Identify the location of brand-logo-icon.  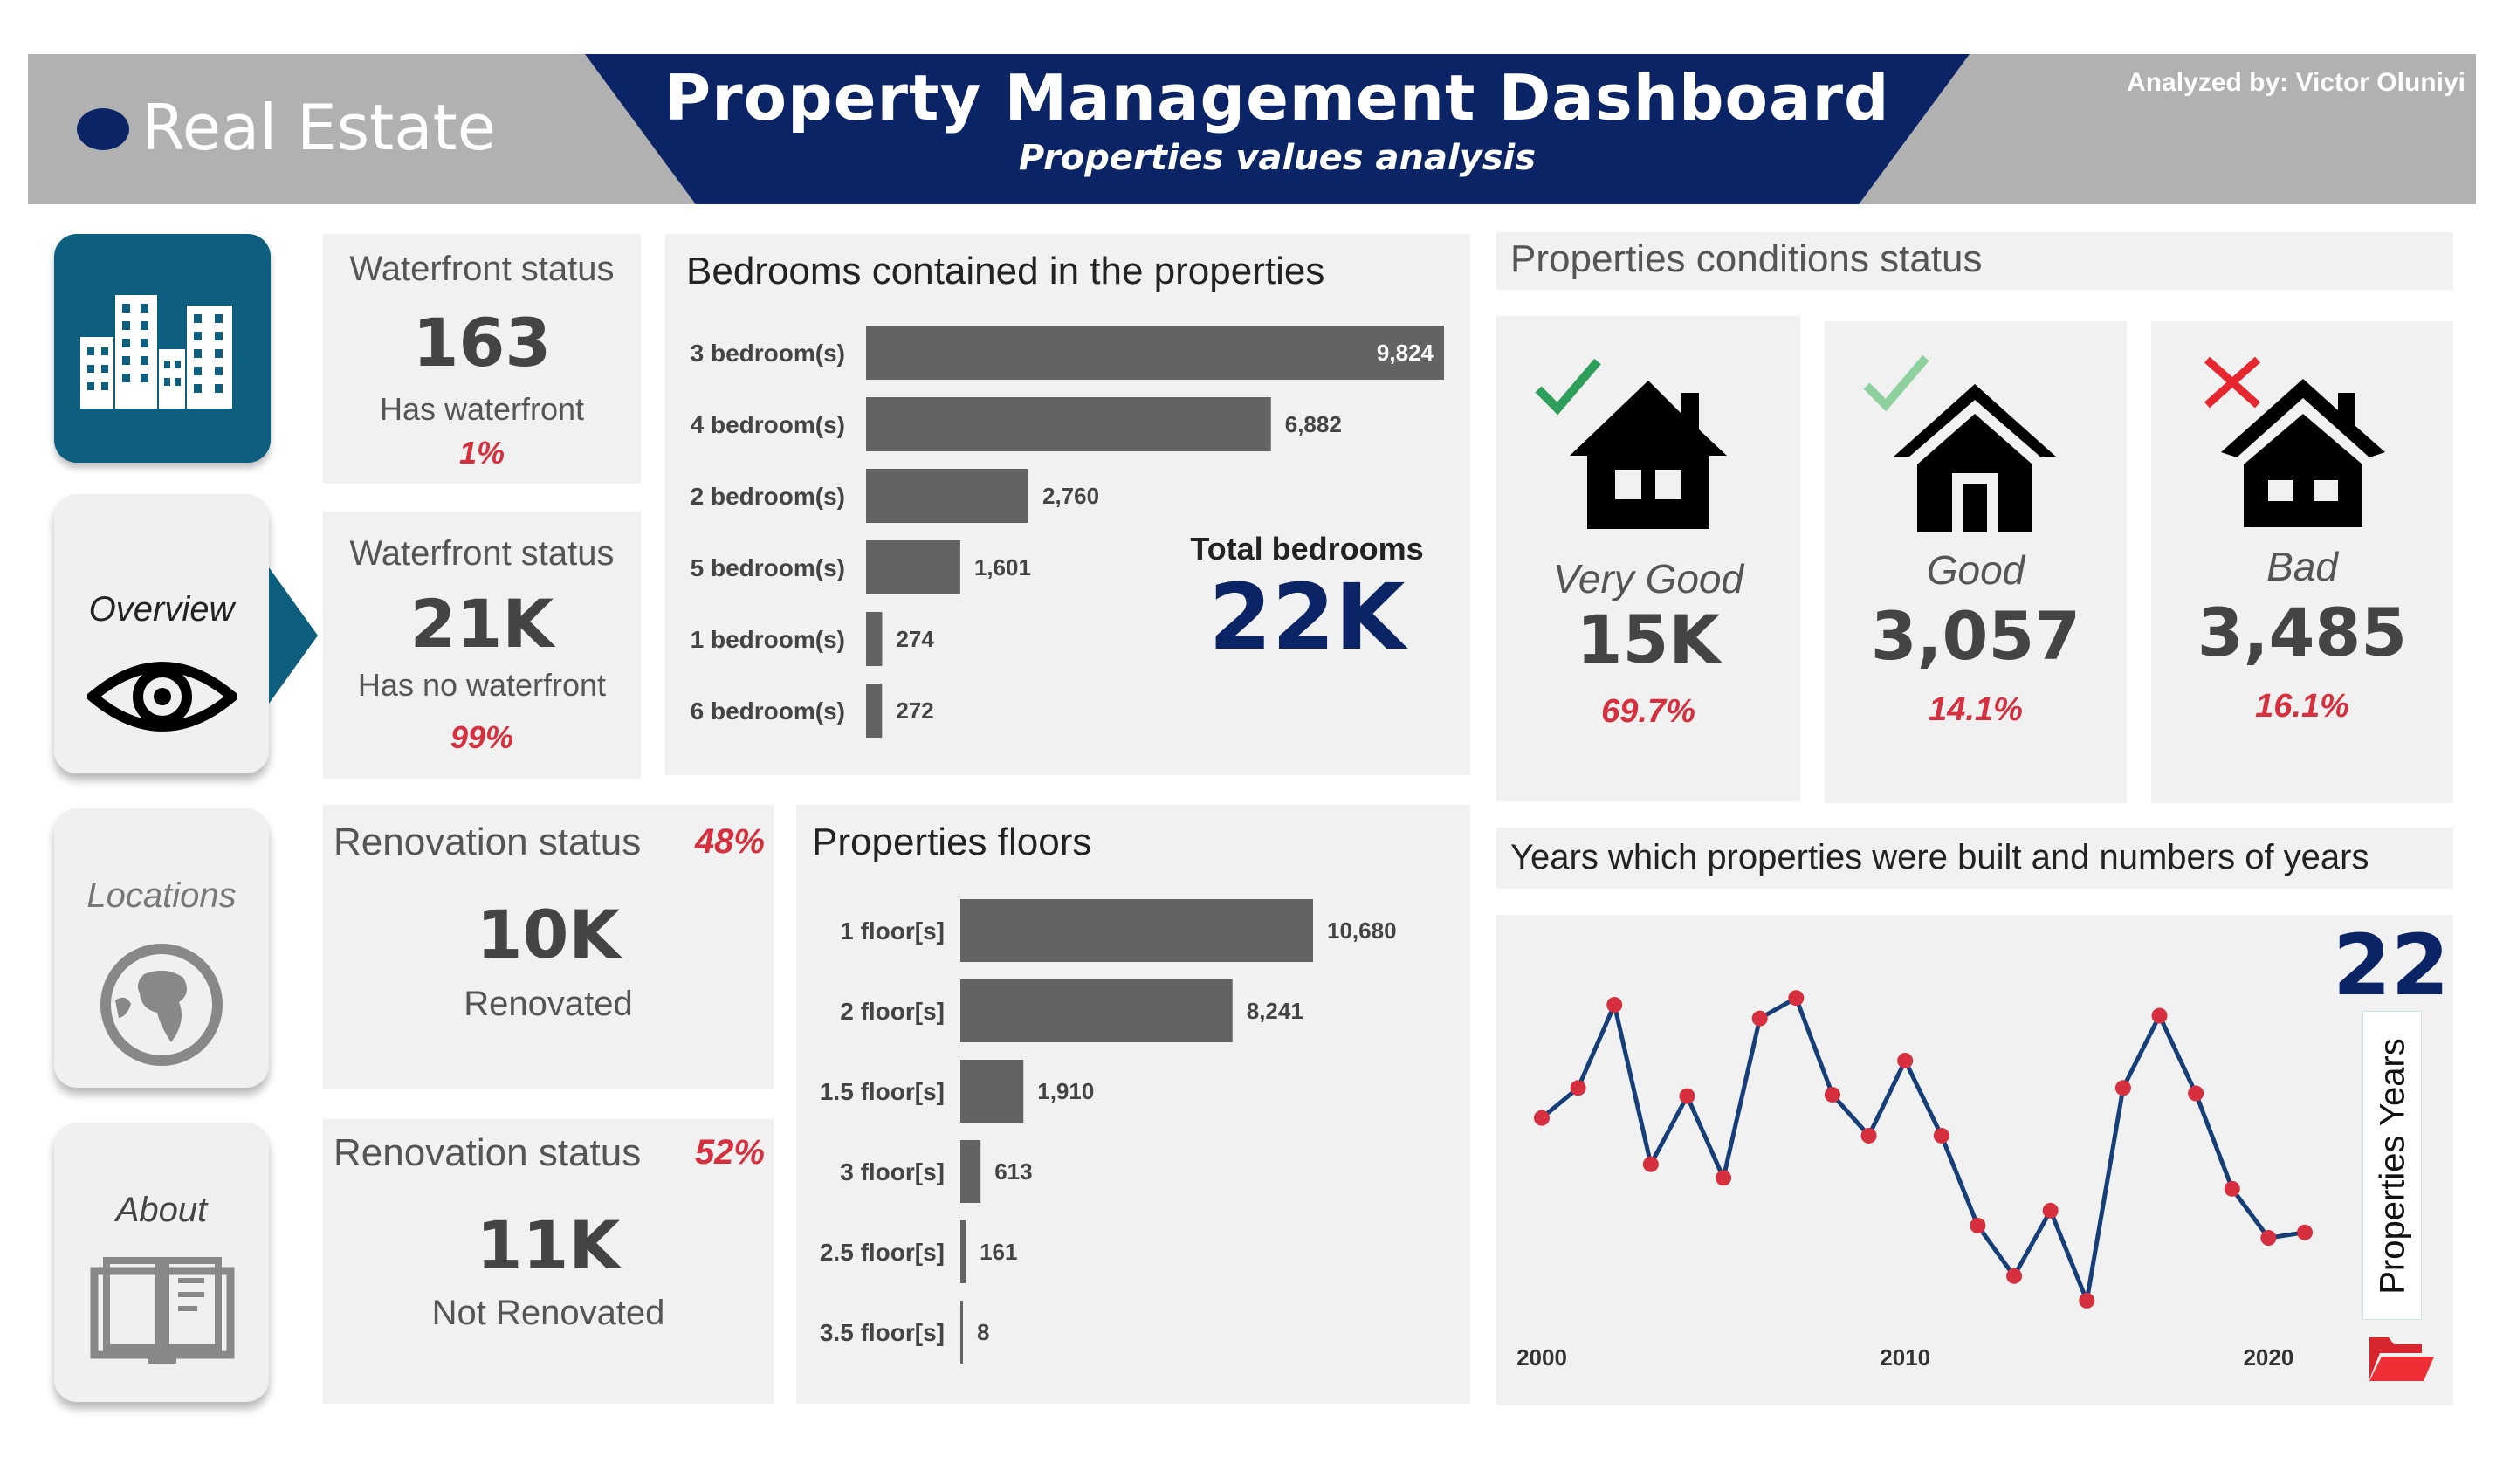
(103, 129).